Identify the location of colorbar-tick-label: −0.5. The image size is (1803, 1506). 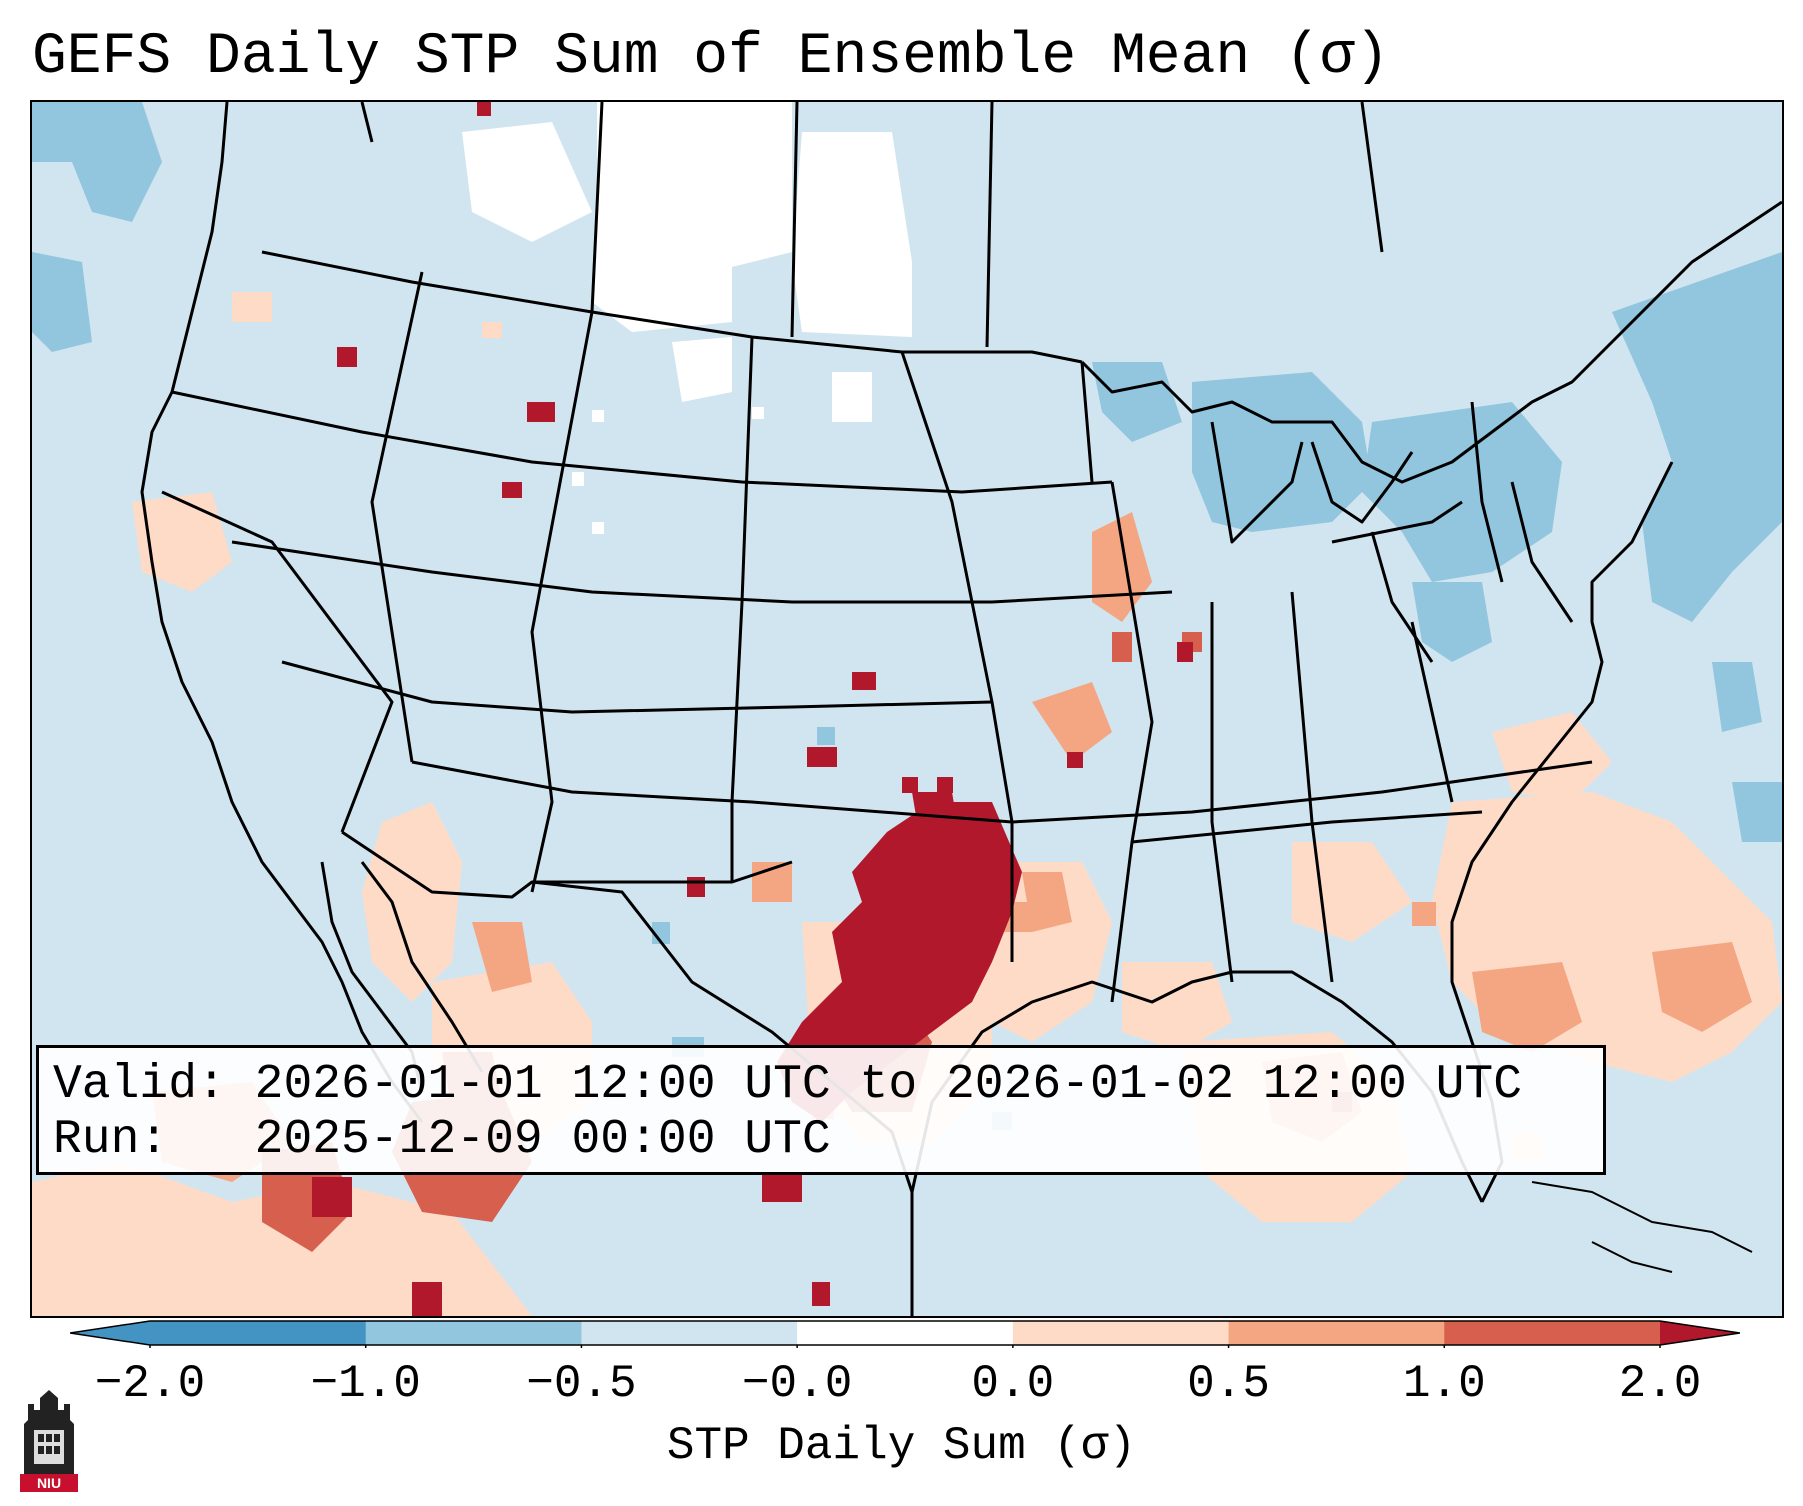
(581, 1384).